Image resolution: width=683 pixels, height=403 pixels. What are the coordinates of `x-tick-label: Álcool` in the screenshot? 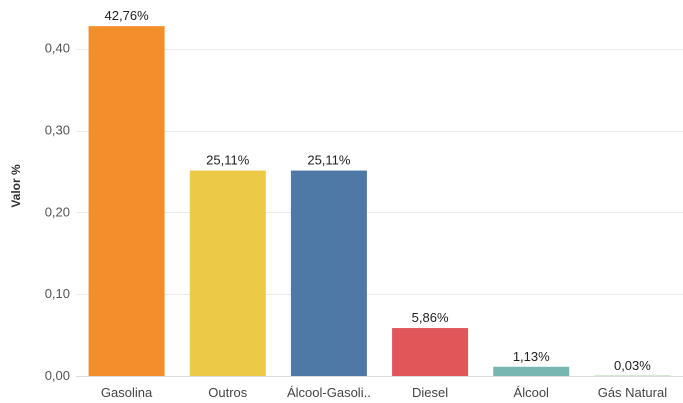 It's located at (532, 392).